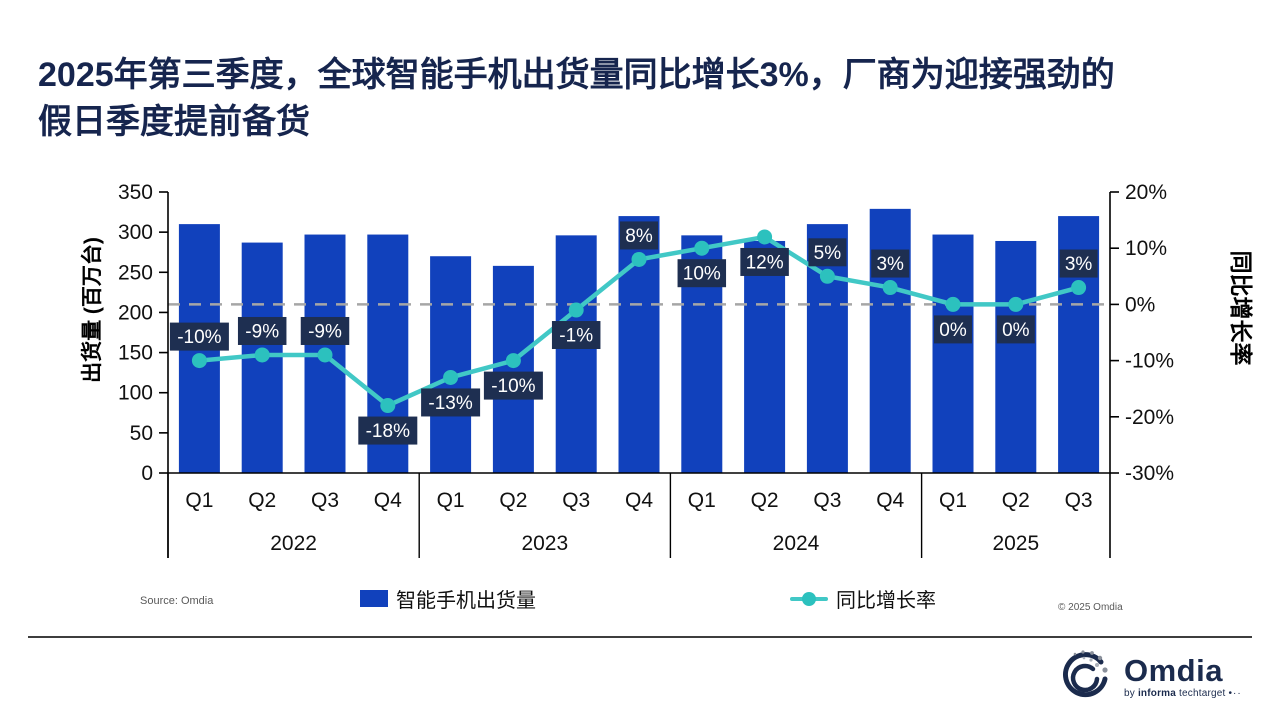 The image size is (1280, 720). What do you see at coordinates (809, 598) in the screenshot?
I see `line-series-marker` at bounding box center [809, 598].